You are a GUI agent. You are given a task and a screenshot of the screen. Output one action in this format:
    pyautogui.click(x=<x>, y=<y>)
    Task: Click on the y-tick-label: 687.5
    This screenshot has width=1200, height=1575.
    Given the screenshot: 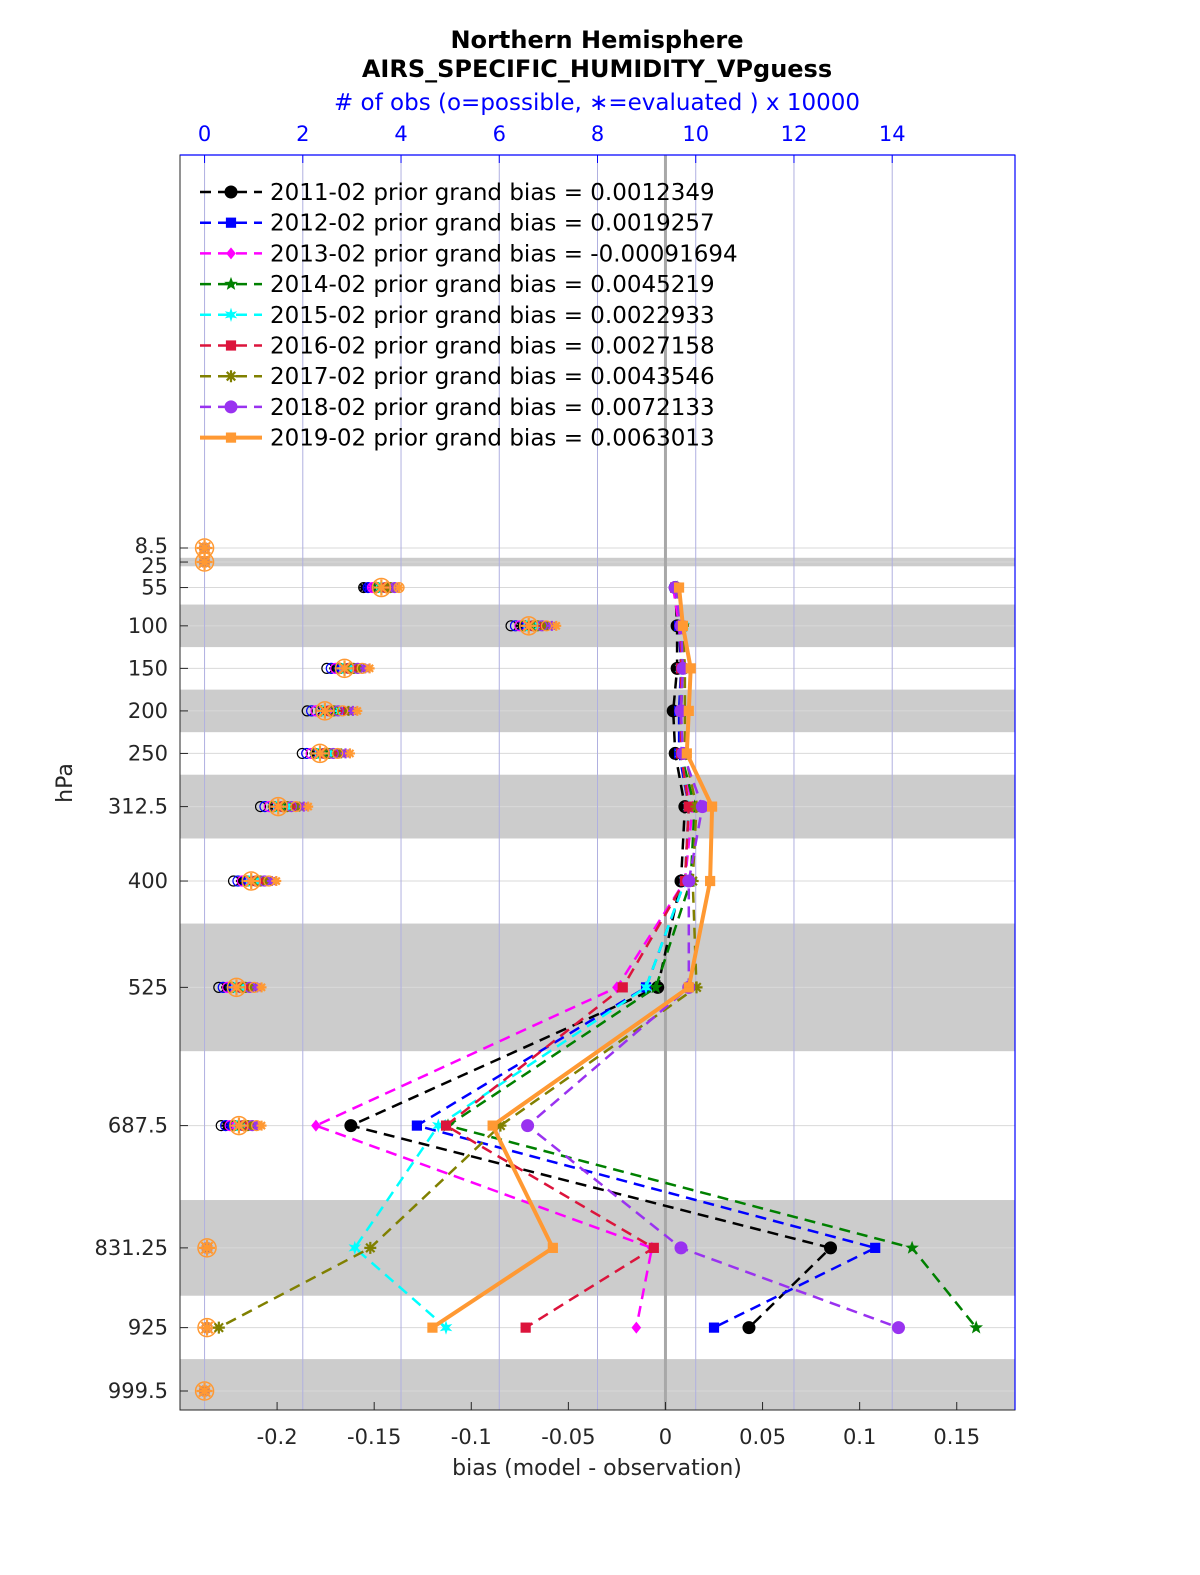 What is the action you would take?
    pyautogui.click(x=138, y=1126)
    